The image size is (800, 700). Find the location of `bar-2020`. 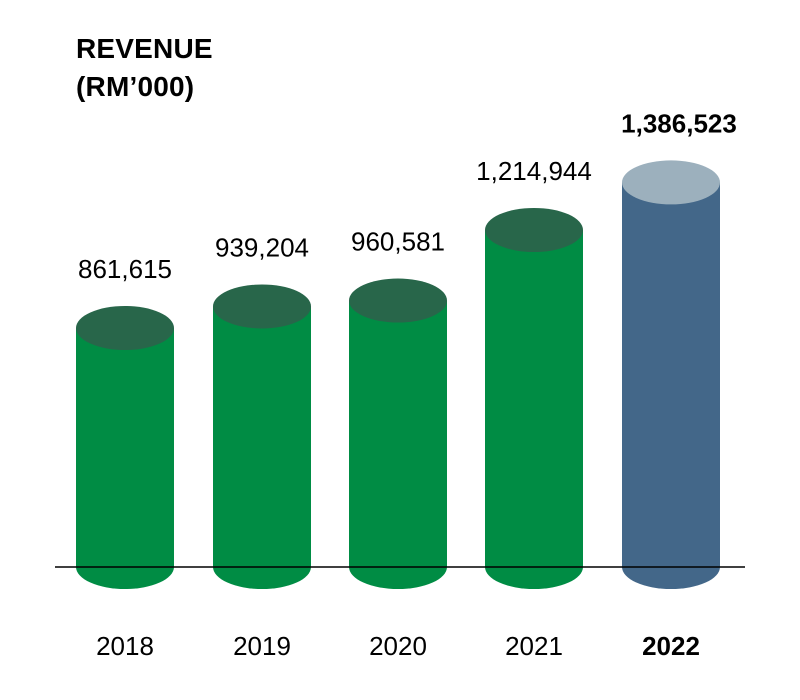

bar-2020 is located at coordinates (398, 433).